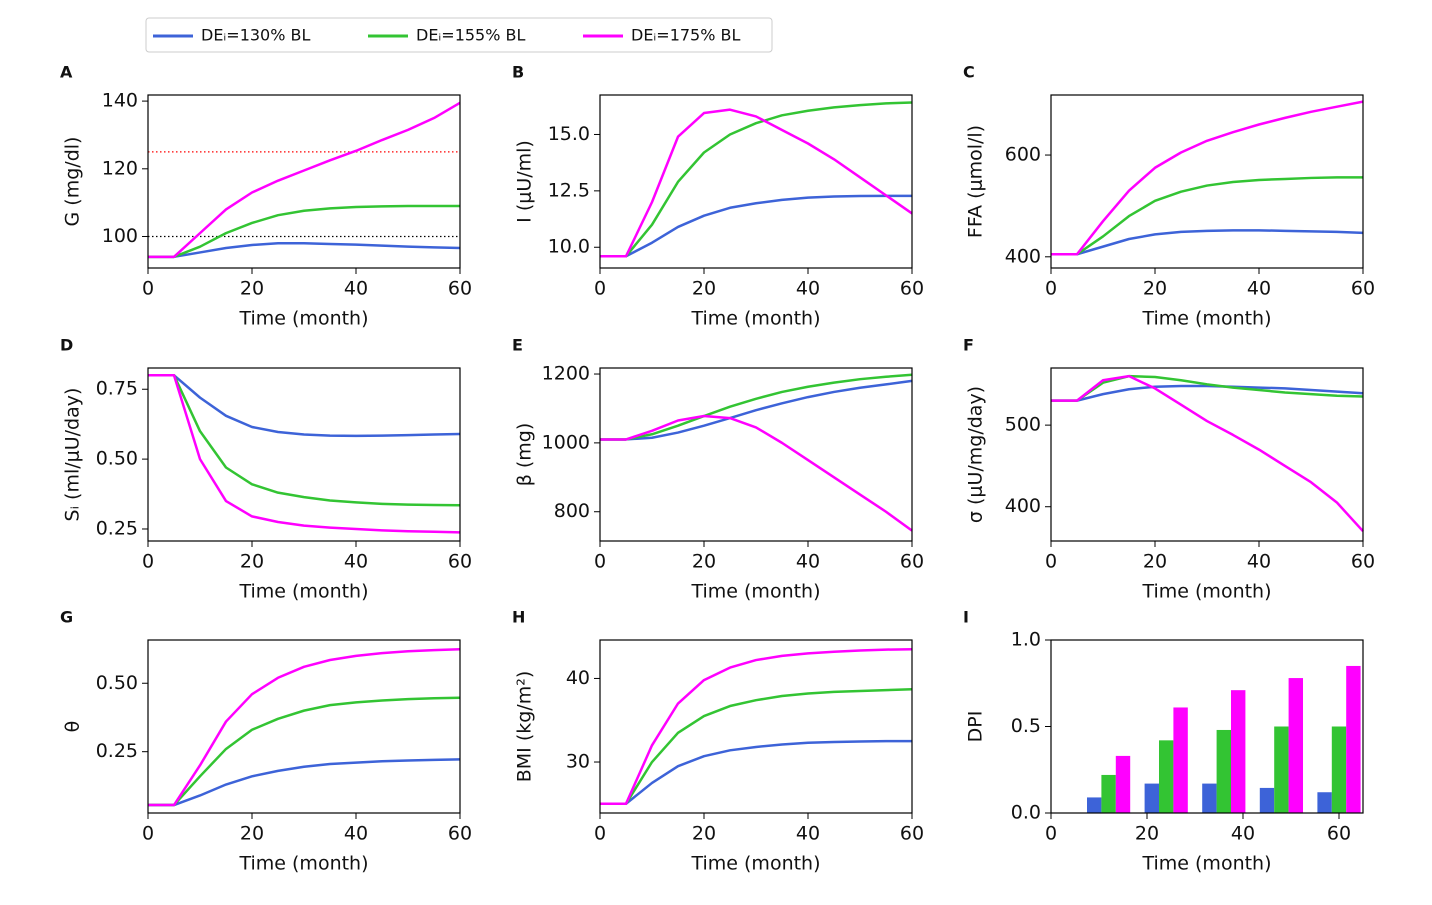 The height and width of the screenshot is (905, 1432). Describe the element at coordinates (1026, 726) in the screenshot. I see `y-tick-label: 0.5` at that location.